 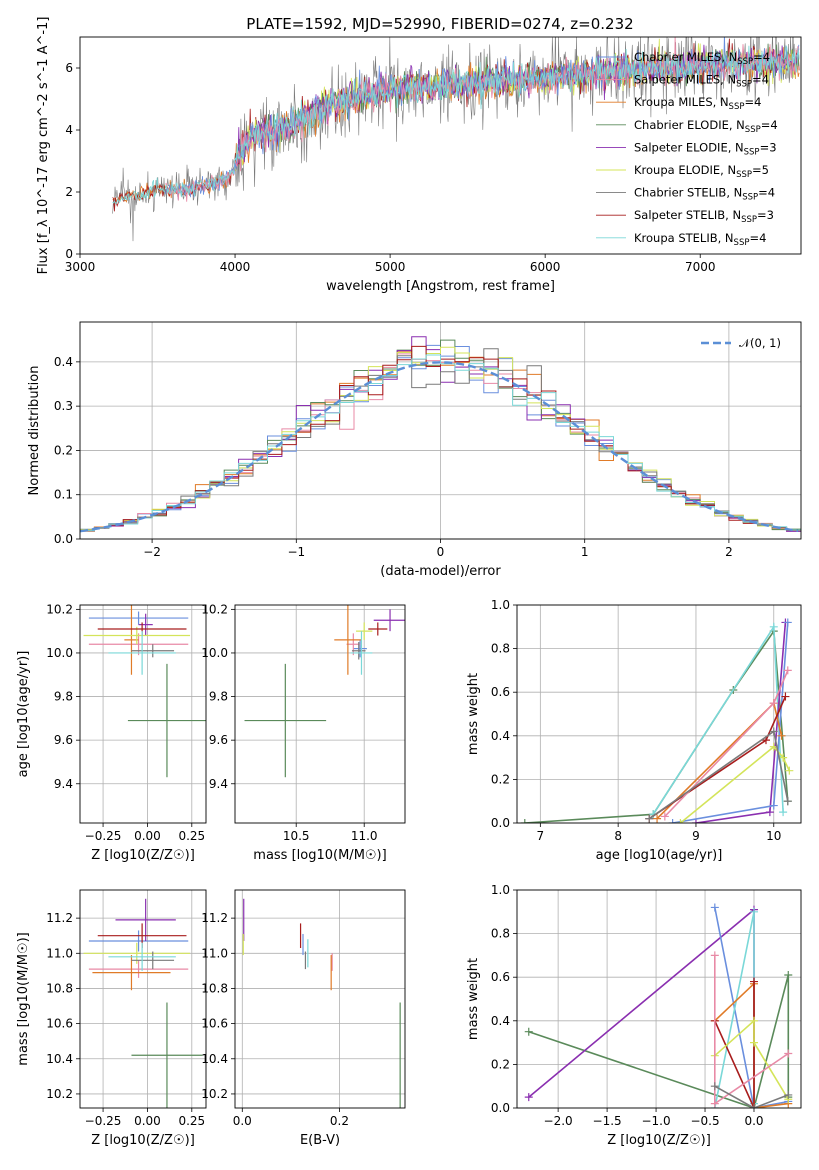 I want to click on weight-line-chabrier-stelib, so click(x=751, y=1096).